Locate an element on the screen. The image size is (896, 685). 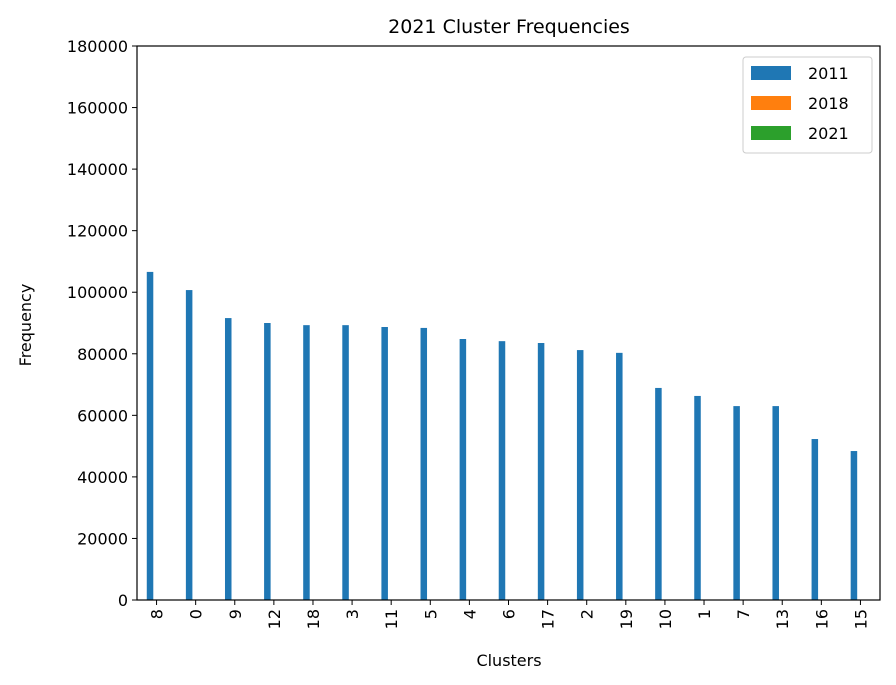
y-tick-label: 0 is located at coordinates (123, 600).